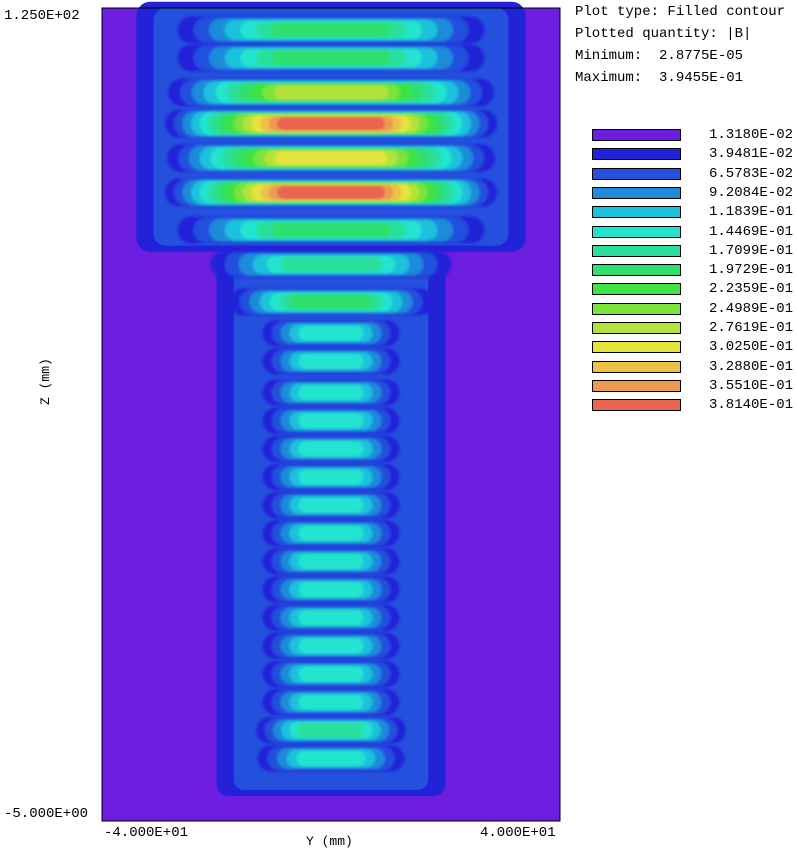  I want to click on legend-entry: 1.7099E-01, so click(694, 252).